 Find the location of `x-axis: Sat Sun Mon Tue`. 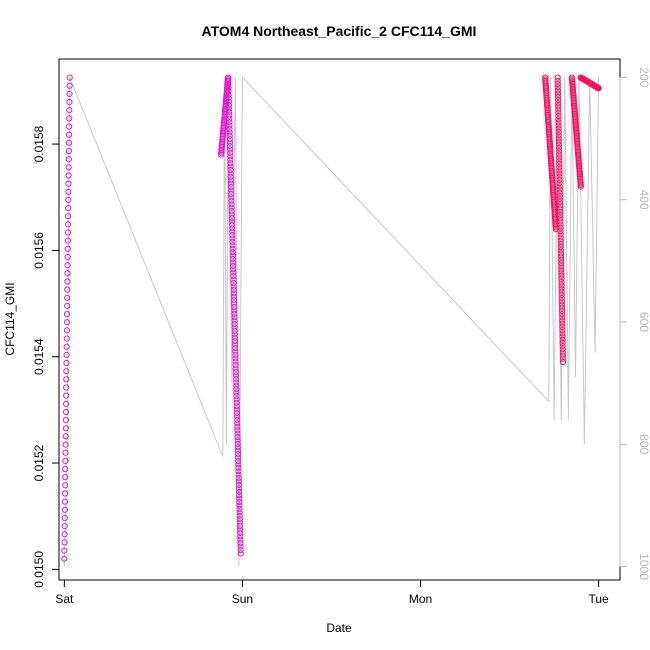

x-axis: Sat Sun Mon Tue is located at coordinates (332, 592).